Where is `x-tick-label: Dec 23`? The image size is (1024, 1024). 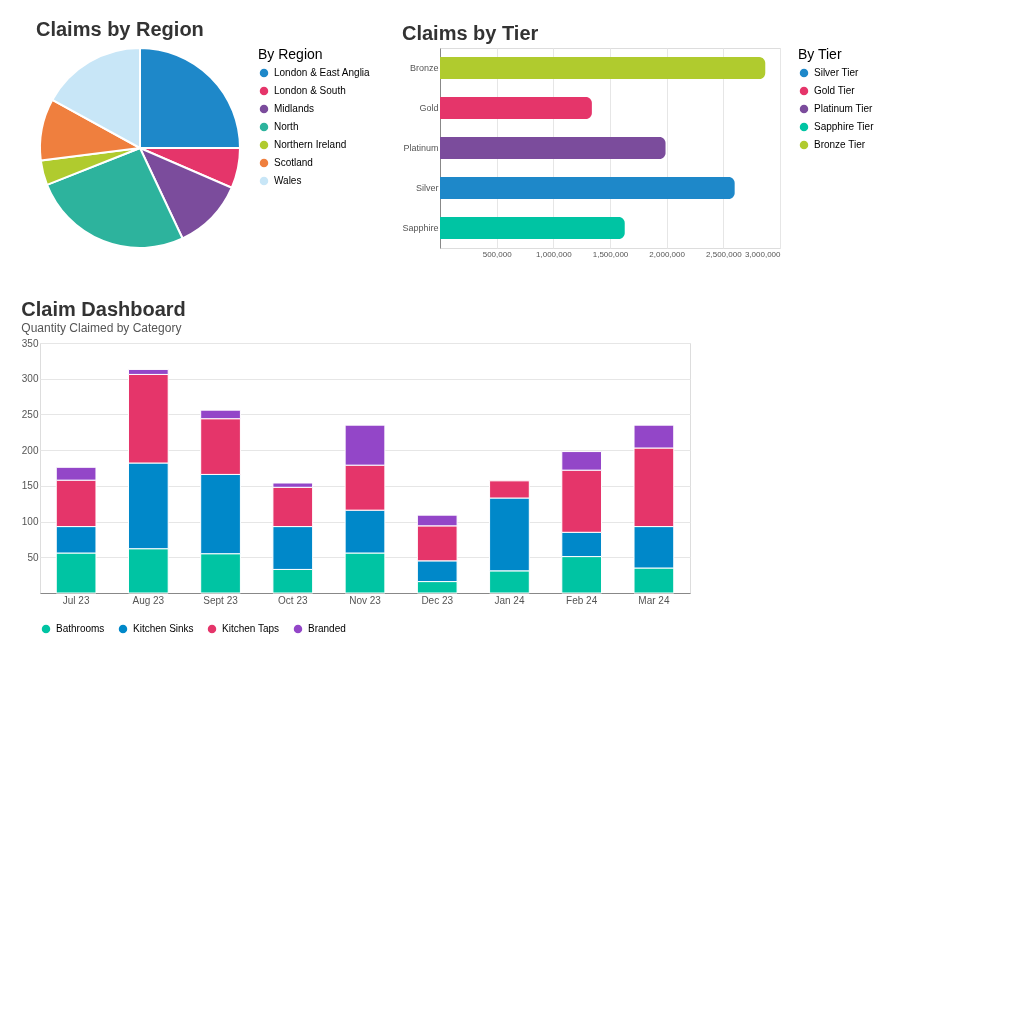
x-tick-label: Dec 23 is located at coordinates (437, 600).